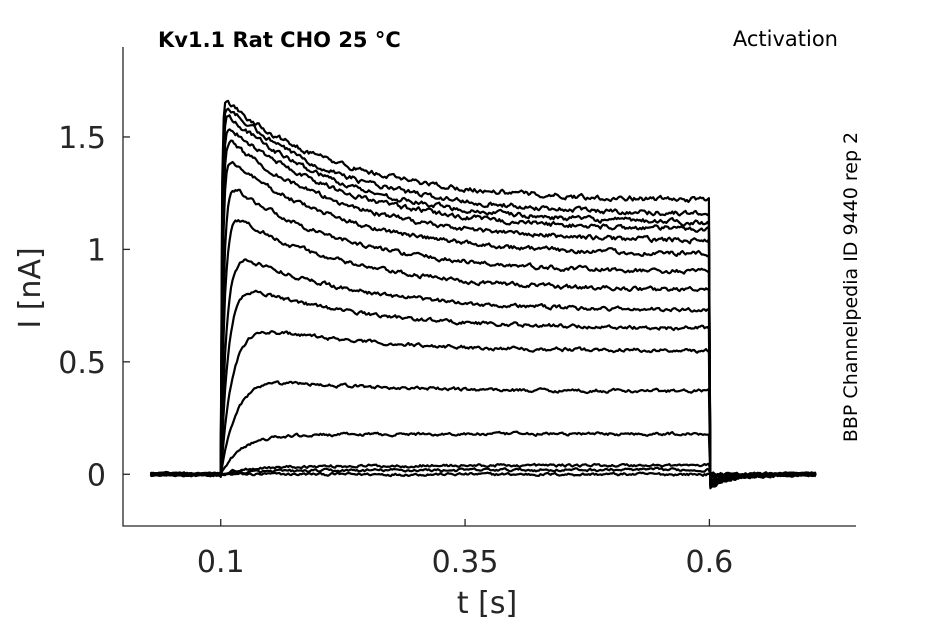 The width and height of the screenshot is (945, 624). Describe the element at coordinates (279, 40) in the screenshot. I see `chart-title: Kv1.1 Rat CHO 25 °C` at that location.